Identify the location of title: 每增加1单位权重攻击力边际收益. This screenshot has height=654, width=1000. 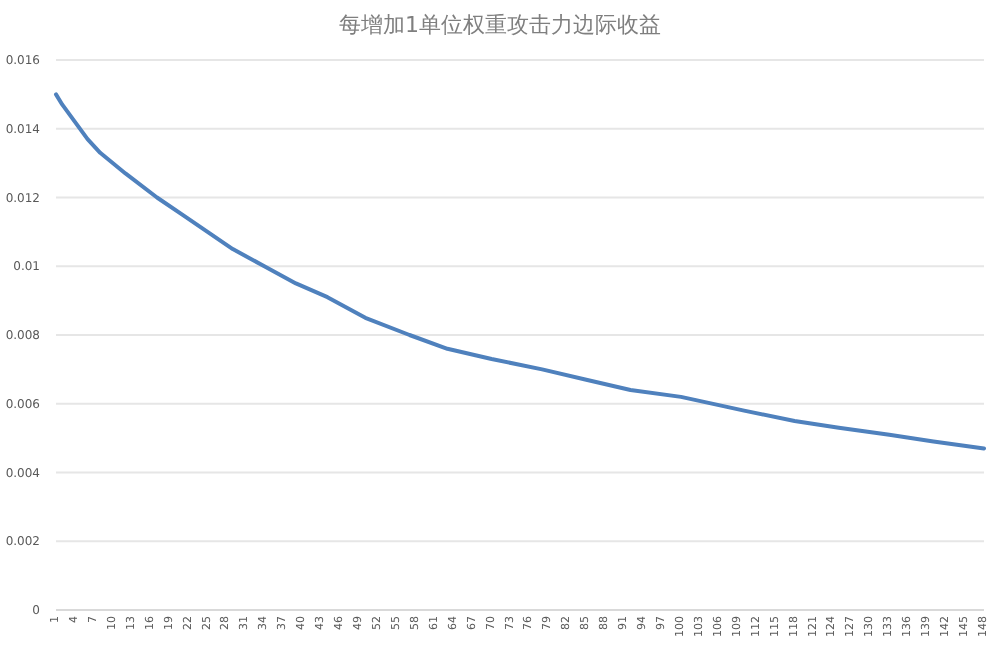
(500, 25).